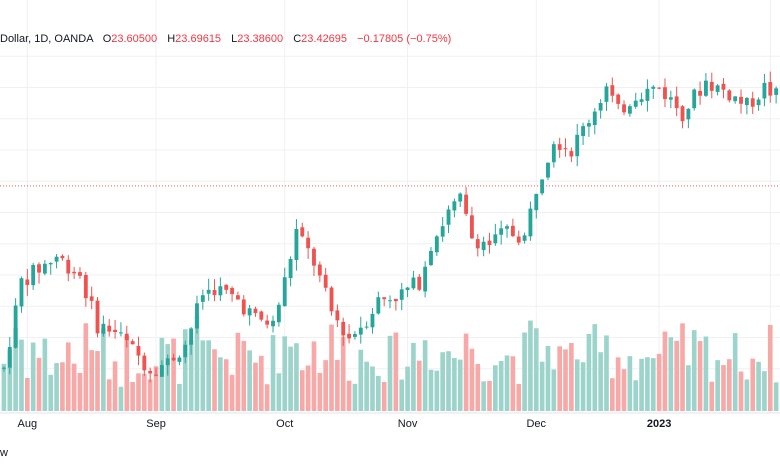 The height and width of the screenshot is (470, 780). I want to click on legend-low-label: L, so click(234, 39).